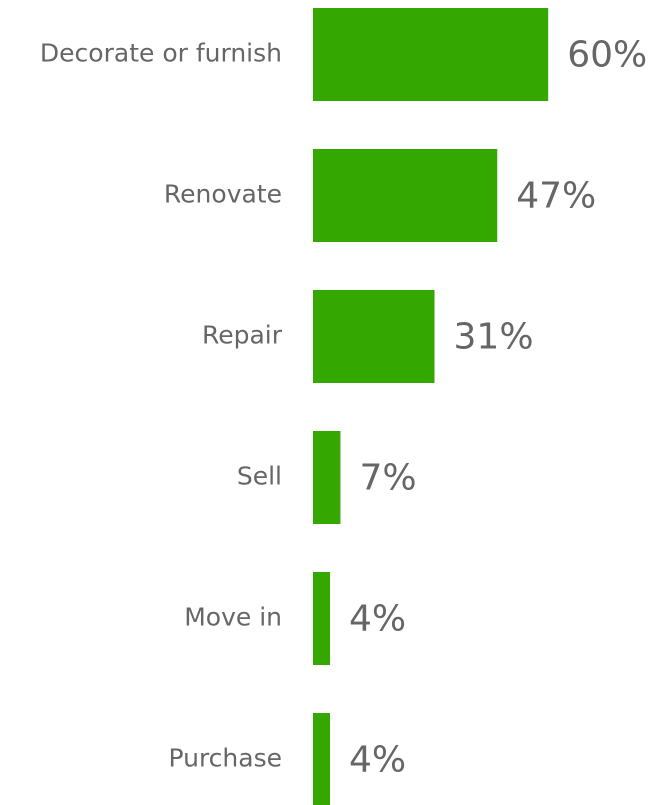 Image resolution: width=652 pixels, height=805 pixels. I want to click on category-label: Move in, so click(233, 617).